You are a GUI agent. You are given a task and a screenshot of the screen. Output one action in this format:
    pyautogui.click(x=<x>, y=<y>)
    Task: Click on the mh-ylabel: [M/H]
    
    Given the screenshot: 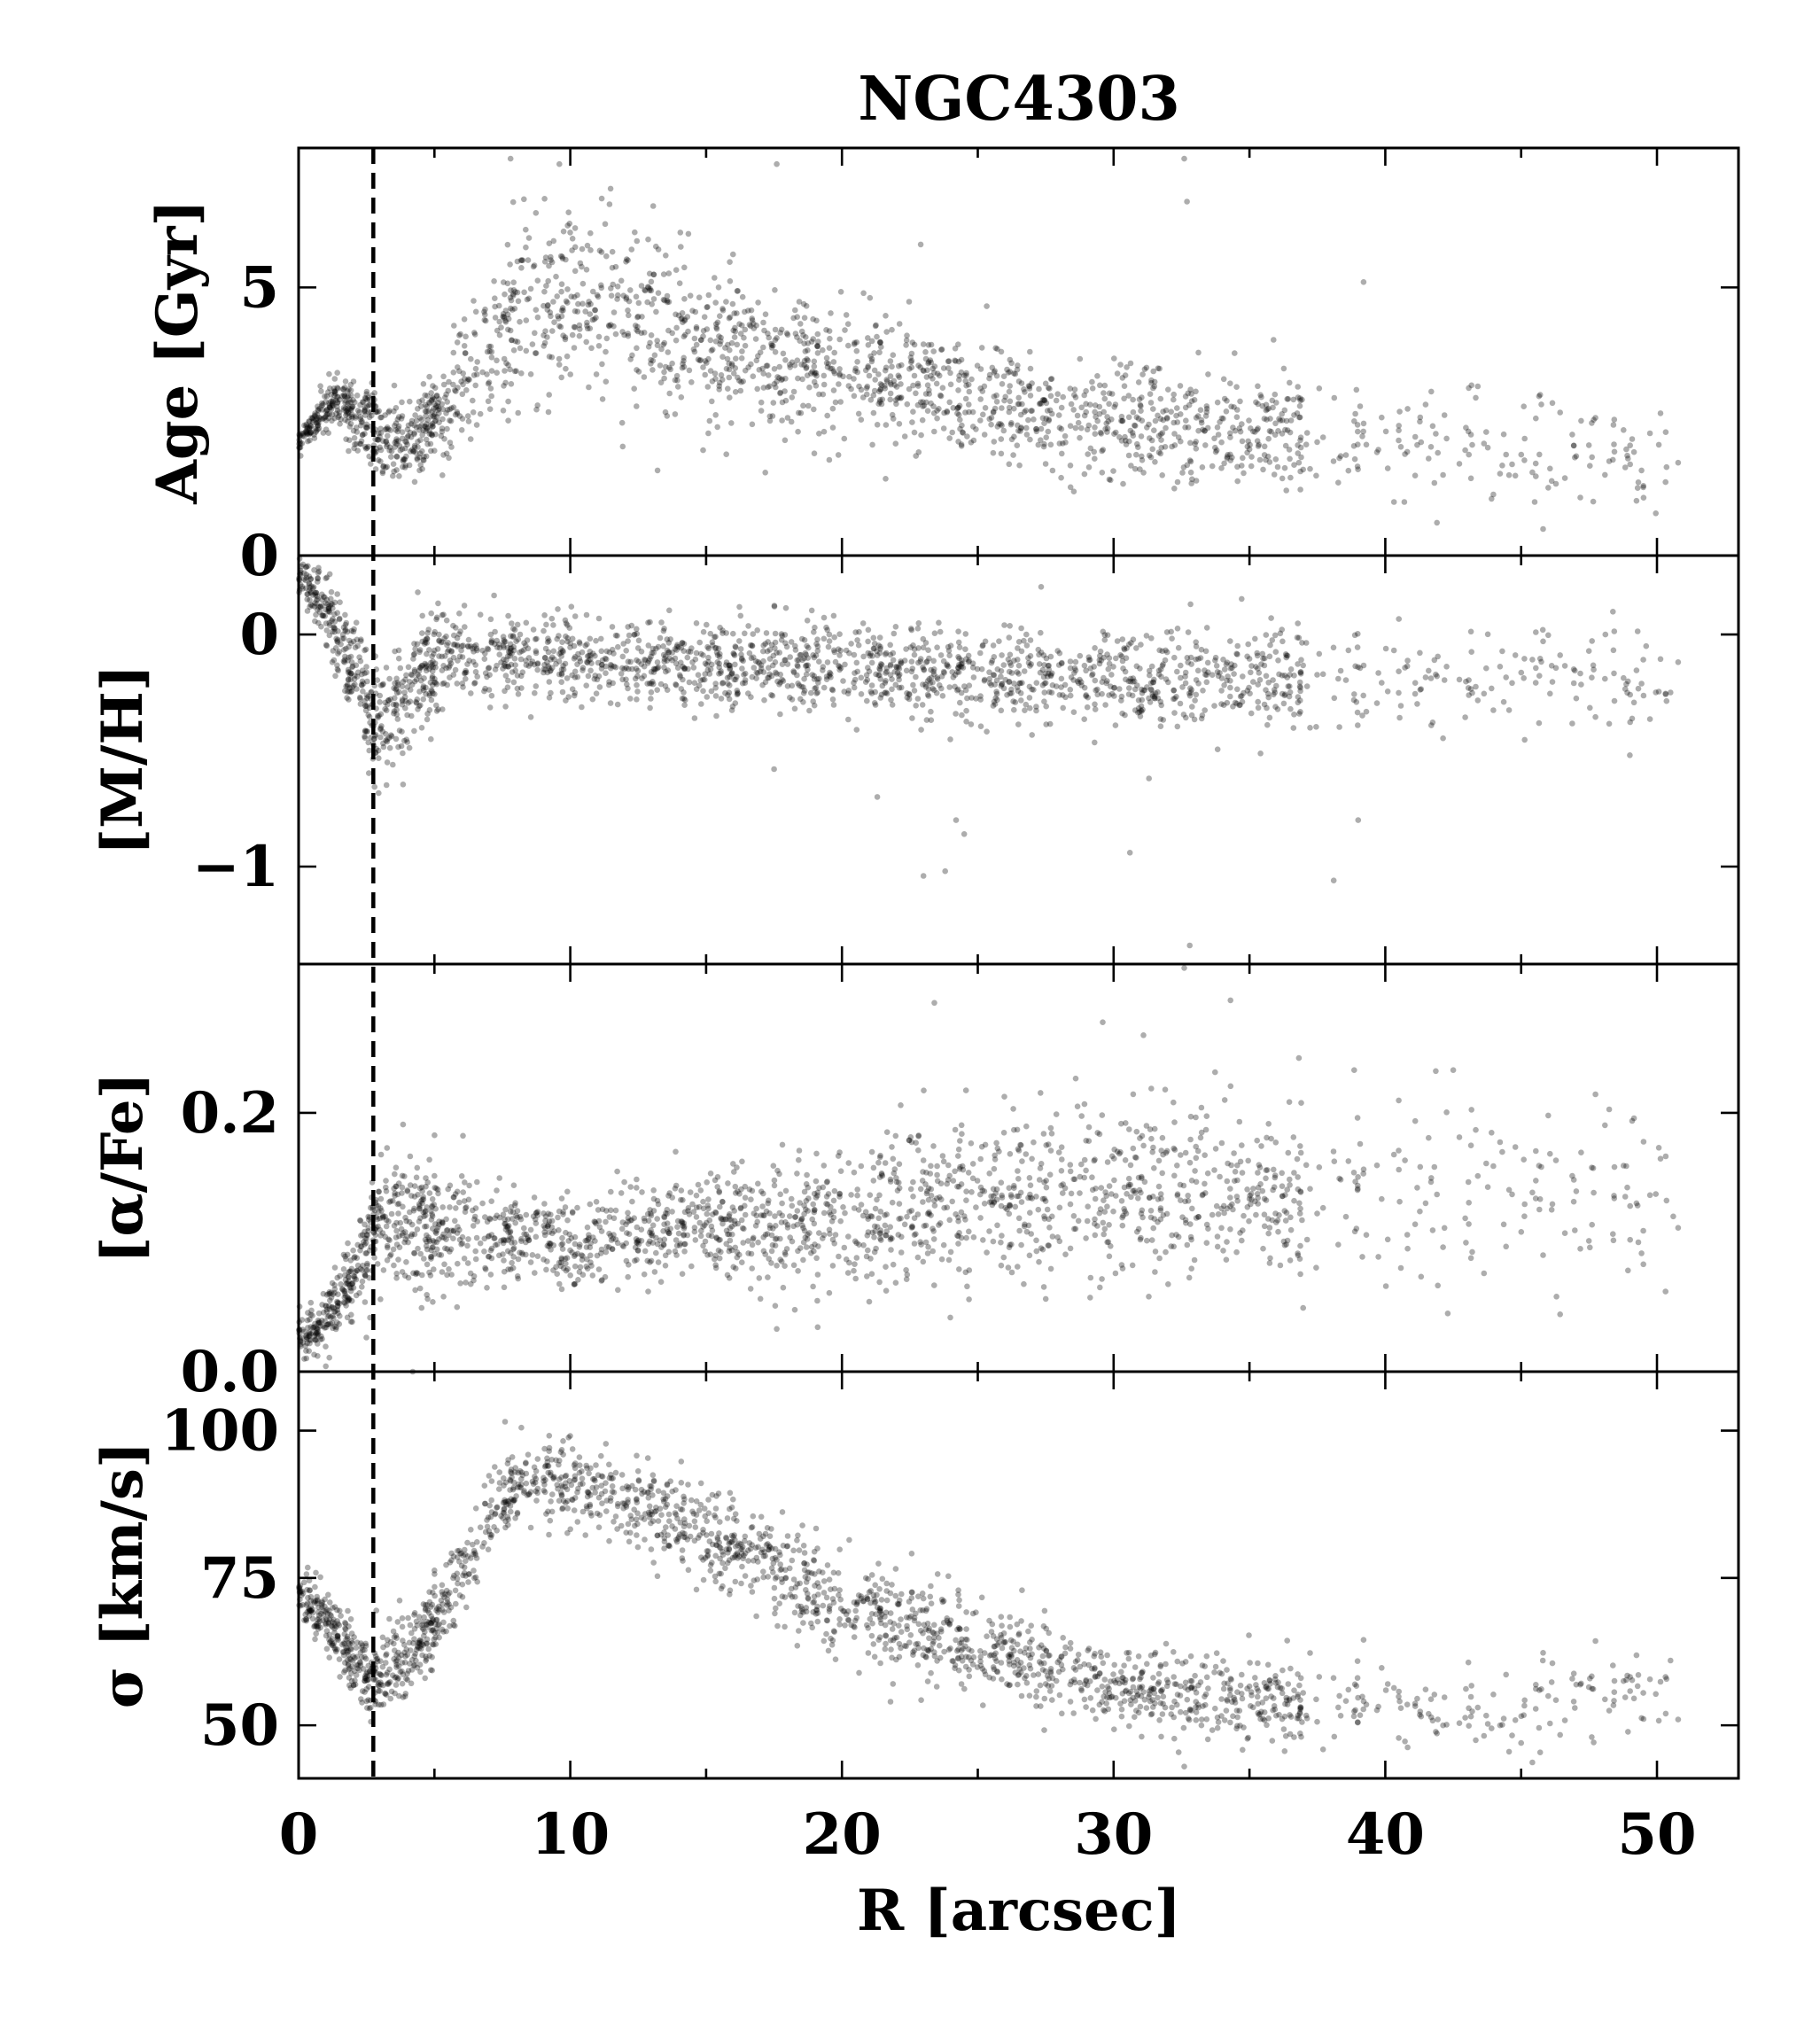 What is the action you would take?
    pyautogui.click(x=122, y=760)
    